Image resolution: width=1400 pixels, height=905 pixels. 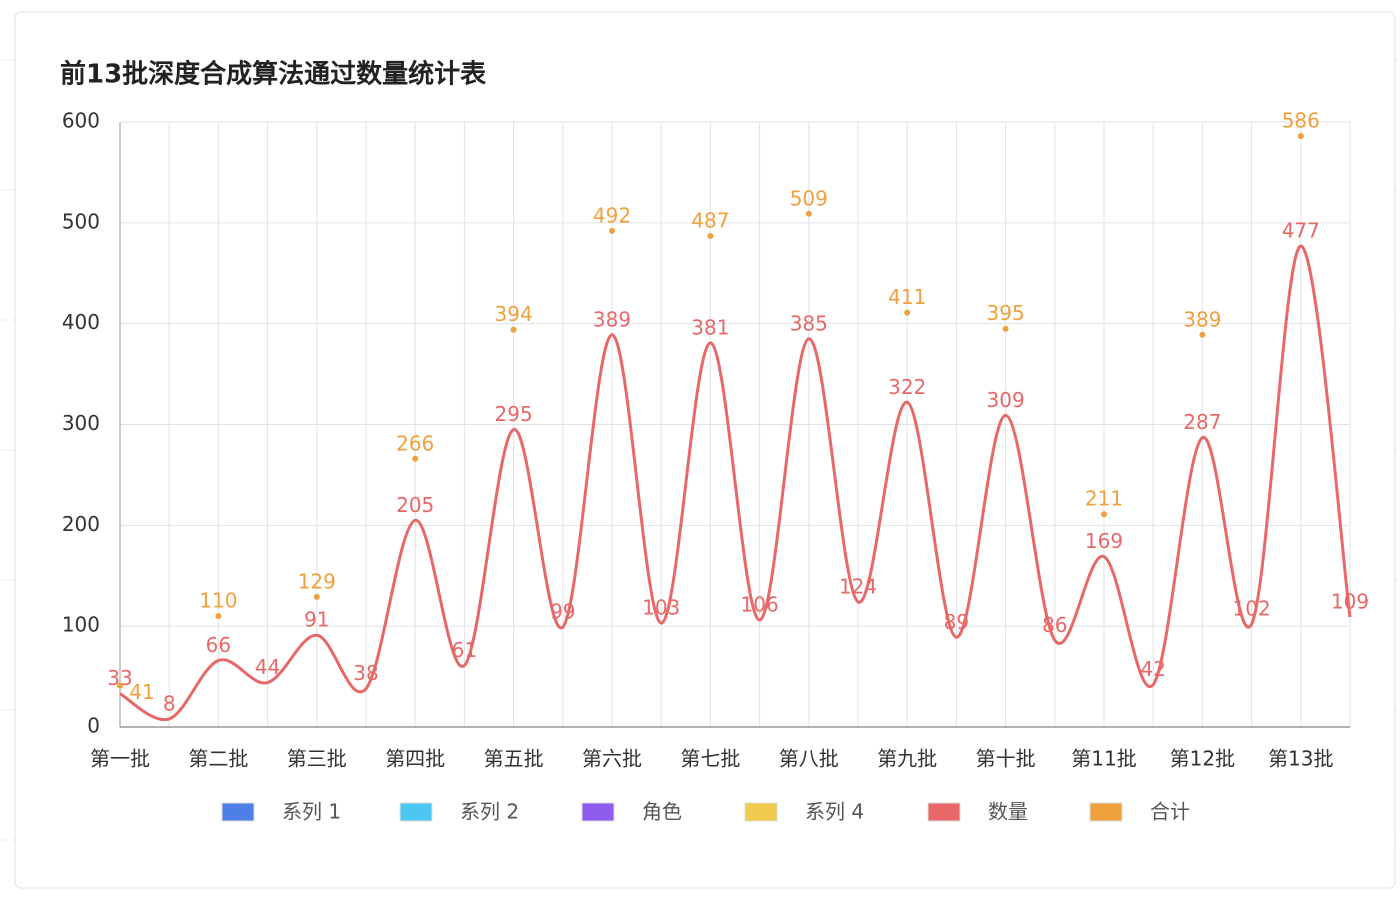 I want to click on data-label: 103, so click(x=661, y=608).